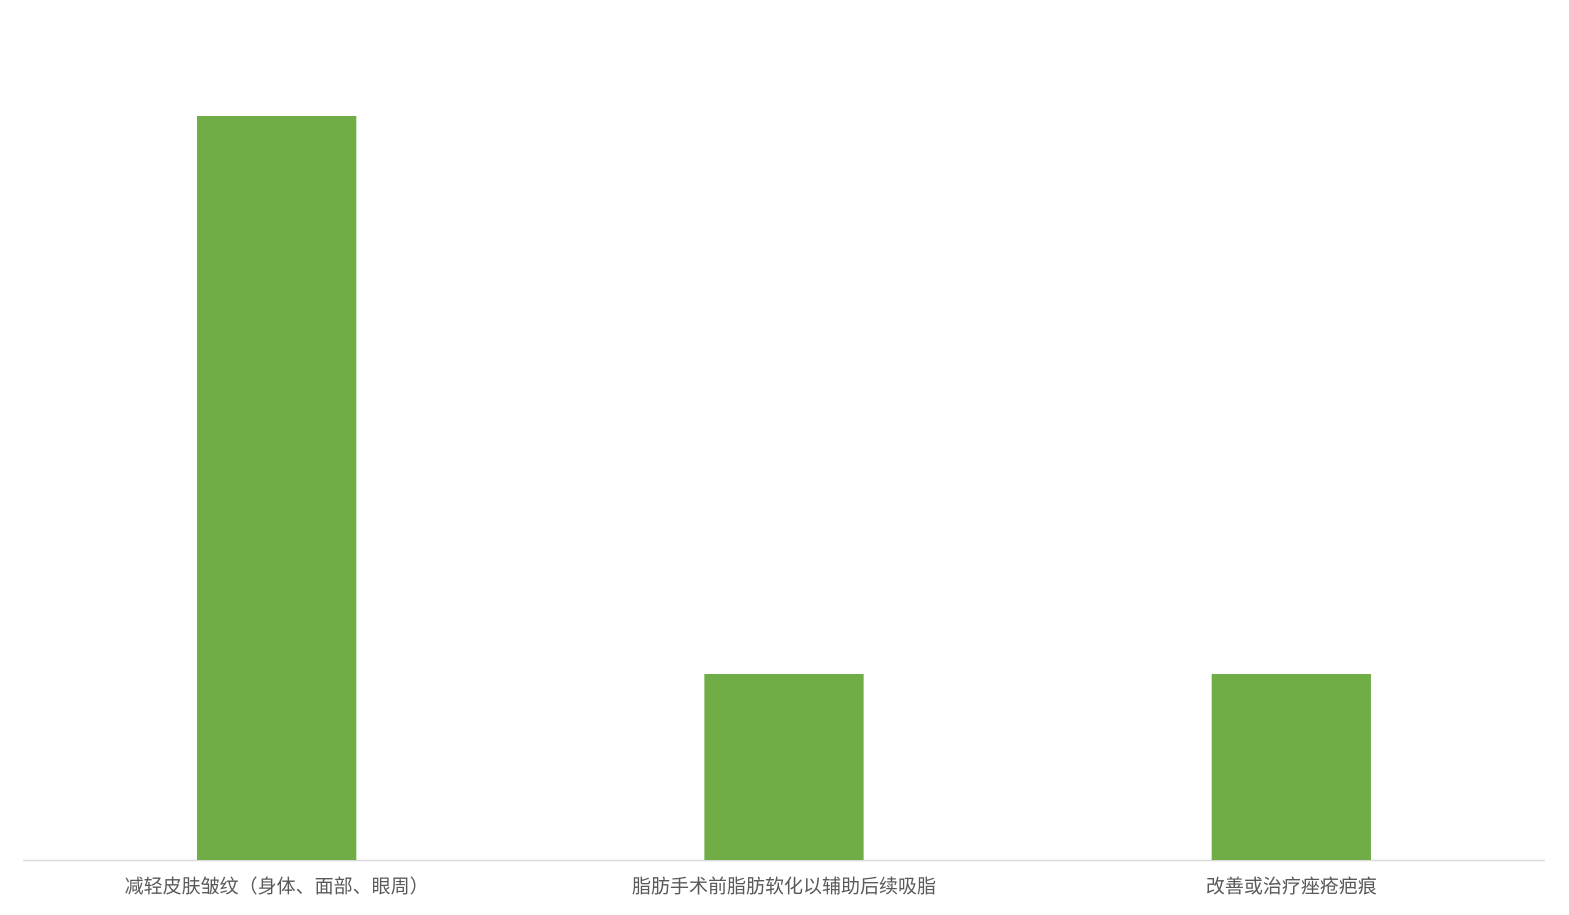 This screenshot has height=915, width=1569. What do you see at coordinates (784, 887) in the screenshot?
I see `x-tick-label: 脂肪手术前脂肪软化以辅助后续吸脂` at bounding box center [784, 887].